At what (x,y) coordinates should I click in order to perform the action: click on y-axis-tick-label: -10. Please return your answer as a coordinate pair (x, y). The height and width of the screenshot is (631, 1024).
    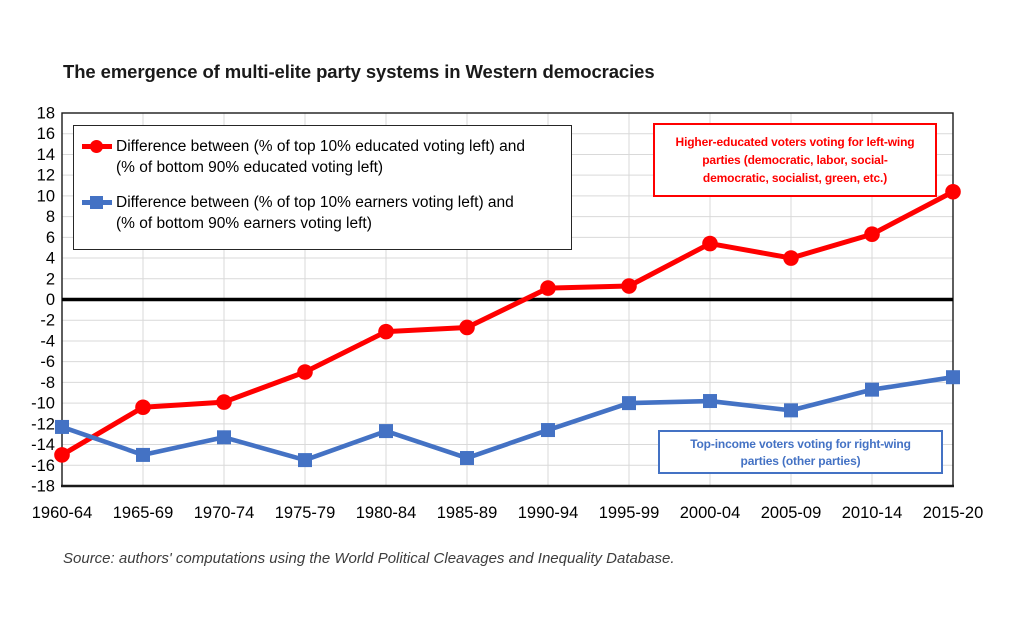
    Looking at the image, I should click on (43, 404).